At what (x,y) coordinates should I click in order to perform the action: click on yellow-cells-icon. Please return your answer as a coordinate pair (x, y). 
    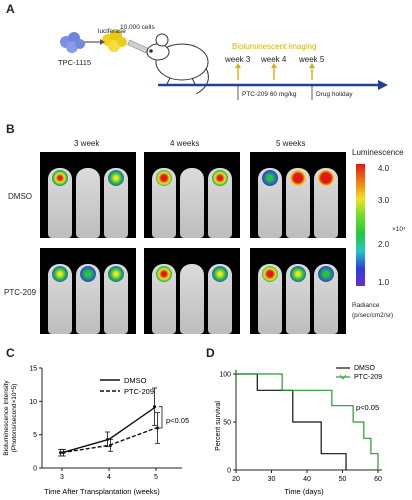
    Looking at the image, I should click on (114, 41).